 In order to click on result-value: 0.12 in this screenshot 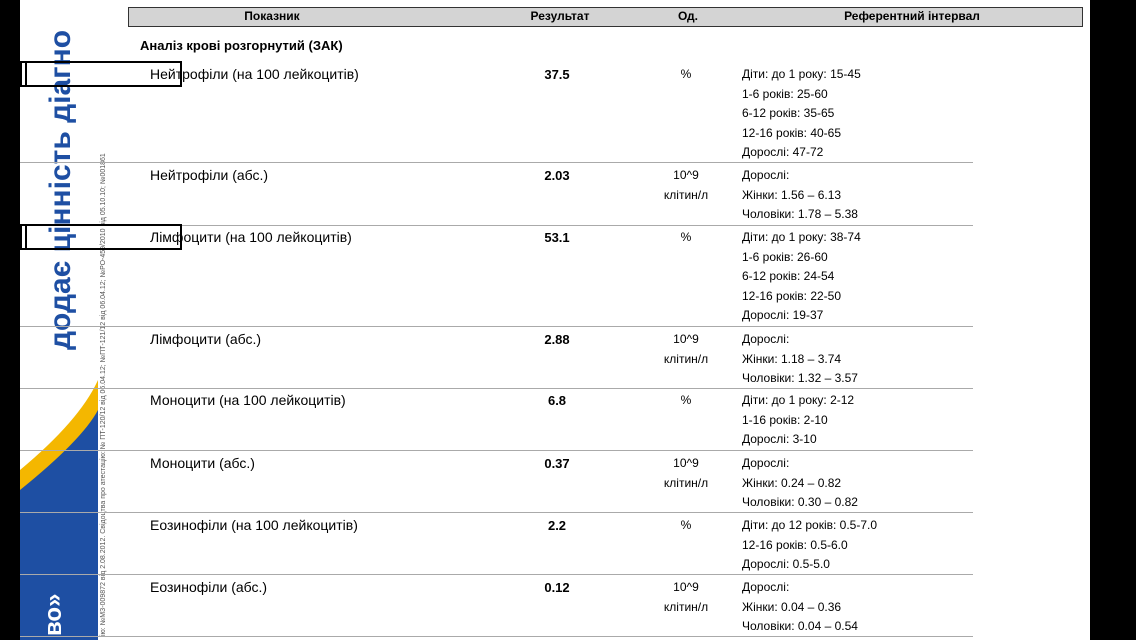, I will do `click(557, 587)`.